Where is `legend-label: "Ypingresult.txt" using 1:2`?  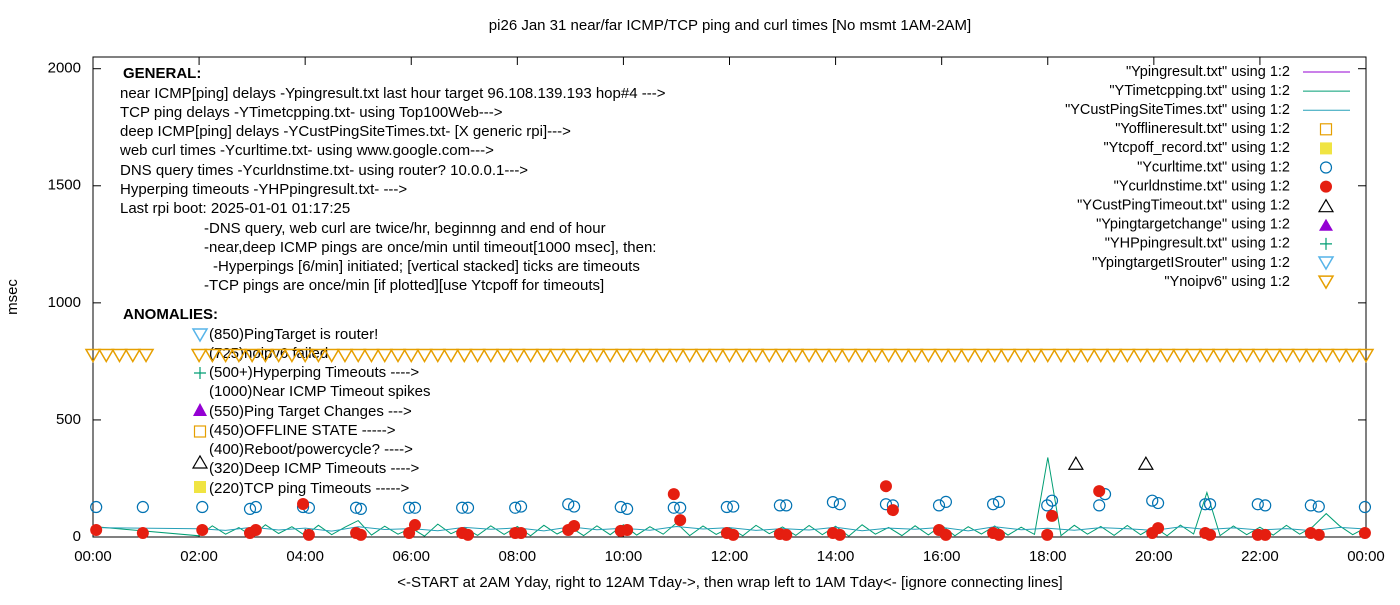 legend-label: "Ypingresult.txt" using 1:2 is located at coordinates (1208, 72).